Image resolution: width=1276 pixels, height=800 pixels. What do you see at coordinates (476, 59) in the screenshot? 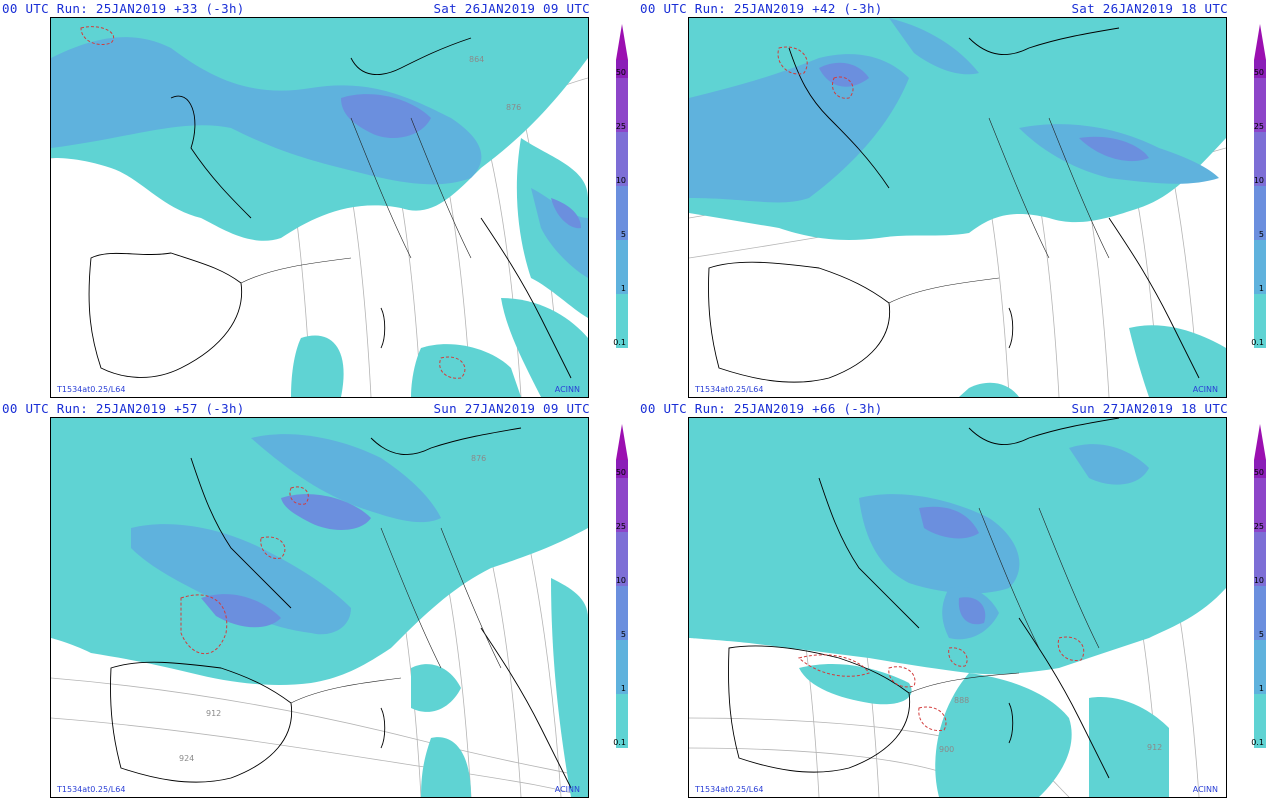
I see `contour-label: 864` at bounding box center [476, 59].